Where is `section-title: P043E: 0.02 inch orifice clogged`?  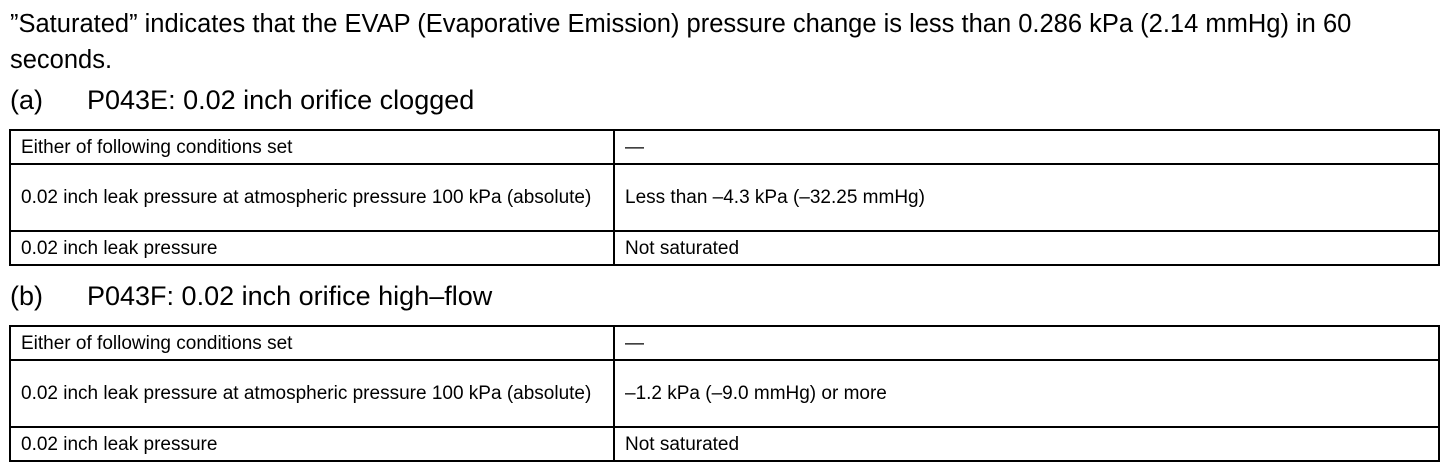
section-title: P043E: 0.02 inch orifice clogged is located at coordinates (281, 100).